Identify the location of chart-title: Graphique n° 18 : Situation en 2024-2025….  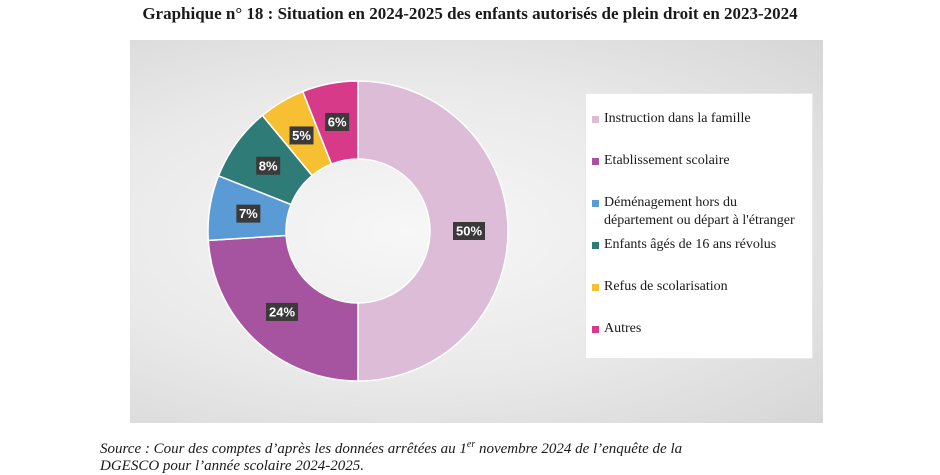
(470, 13).